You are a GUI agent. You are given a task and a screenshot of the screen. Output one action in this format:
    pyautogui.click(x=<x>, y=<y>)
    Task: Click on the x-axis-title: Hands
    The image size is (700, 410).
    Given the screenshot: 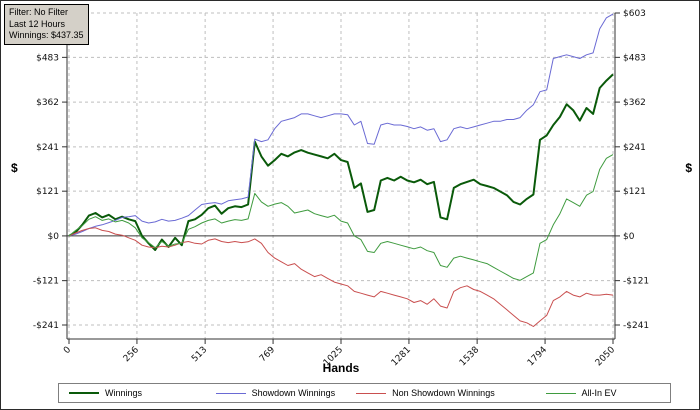 What is the action you would take?
    pyautogui.click(x=341, y=368)
    